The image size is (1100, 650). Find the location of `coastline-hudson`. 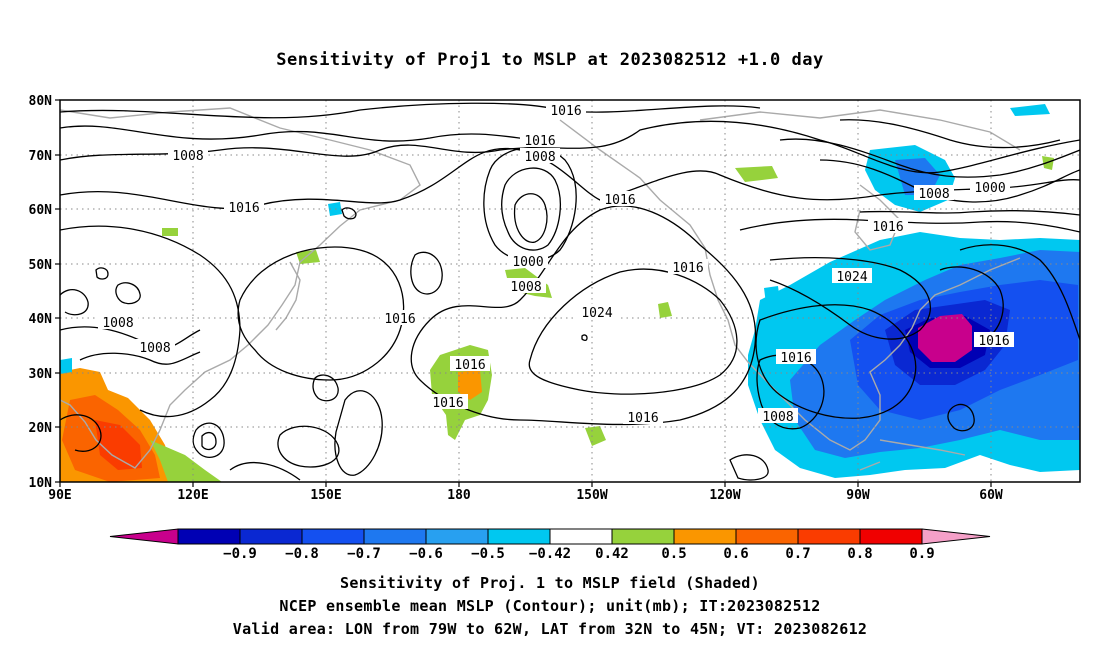

coastline-hudson is located at coordinates (877, 217).